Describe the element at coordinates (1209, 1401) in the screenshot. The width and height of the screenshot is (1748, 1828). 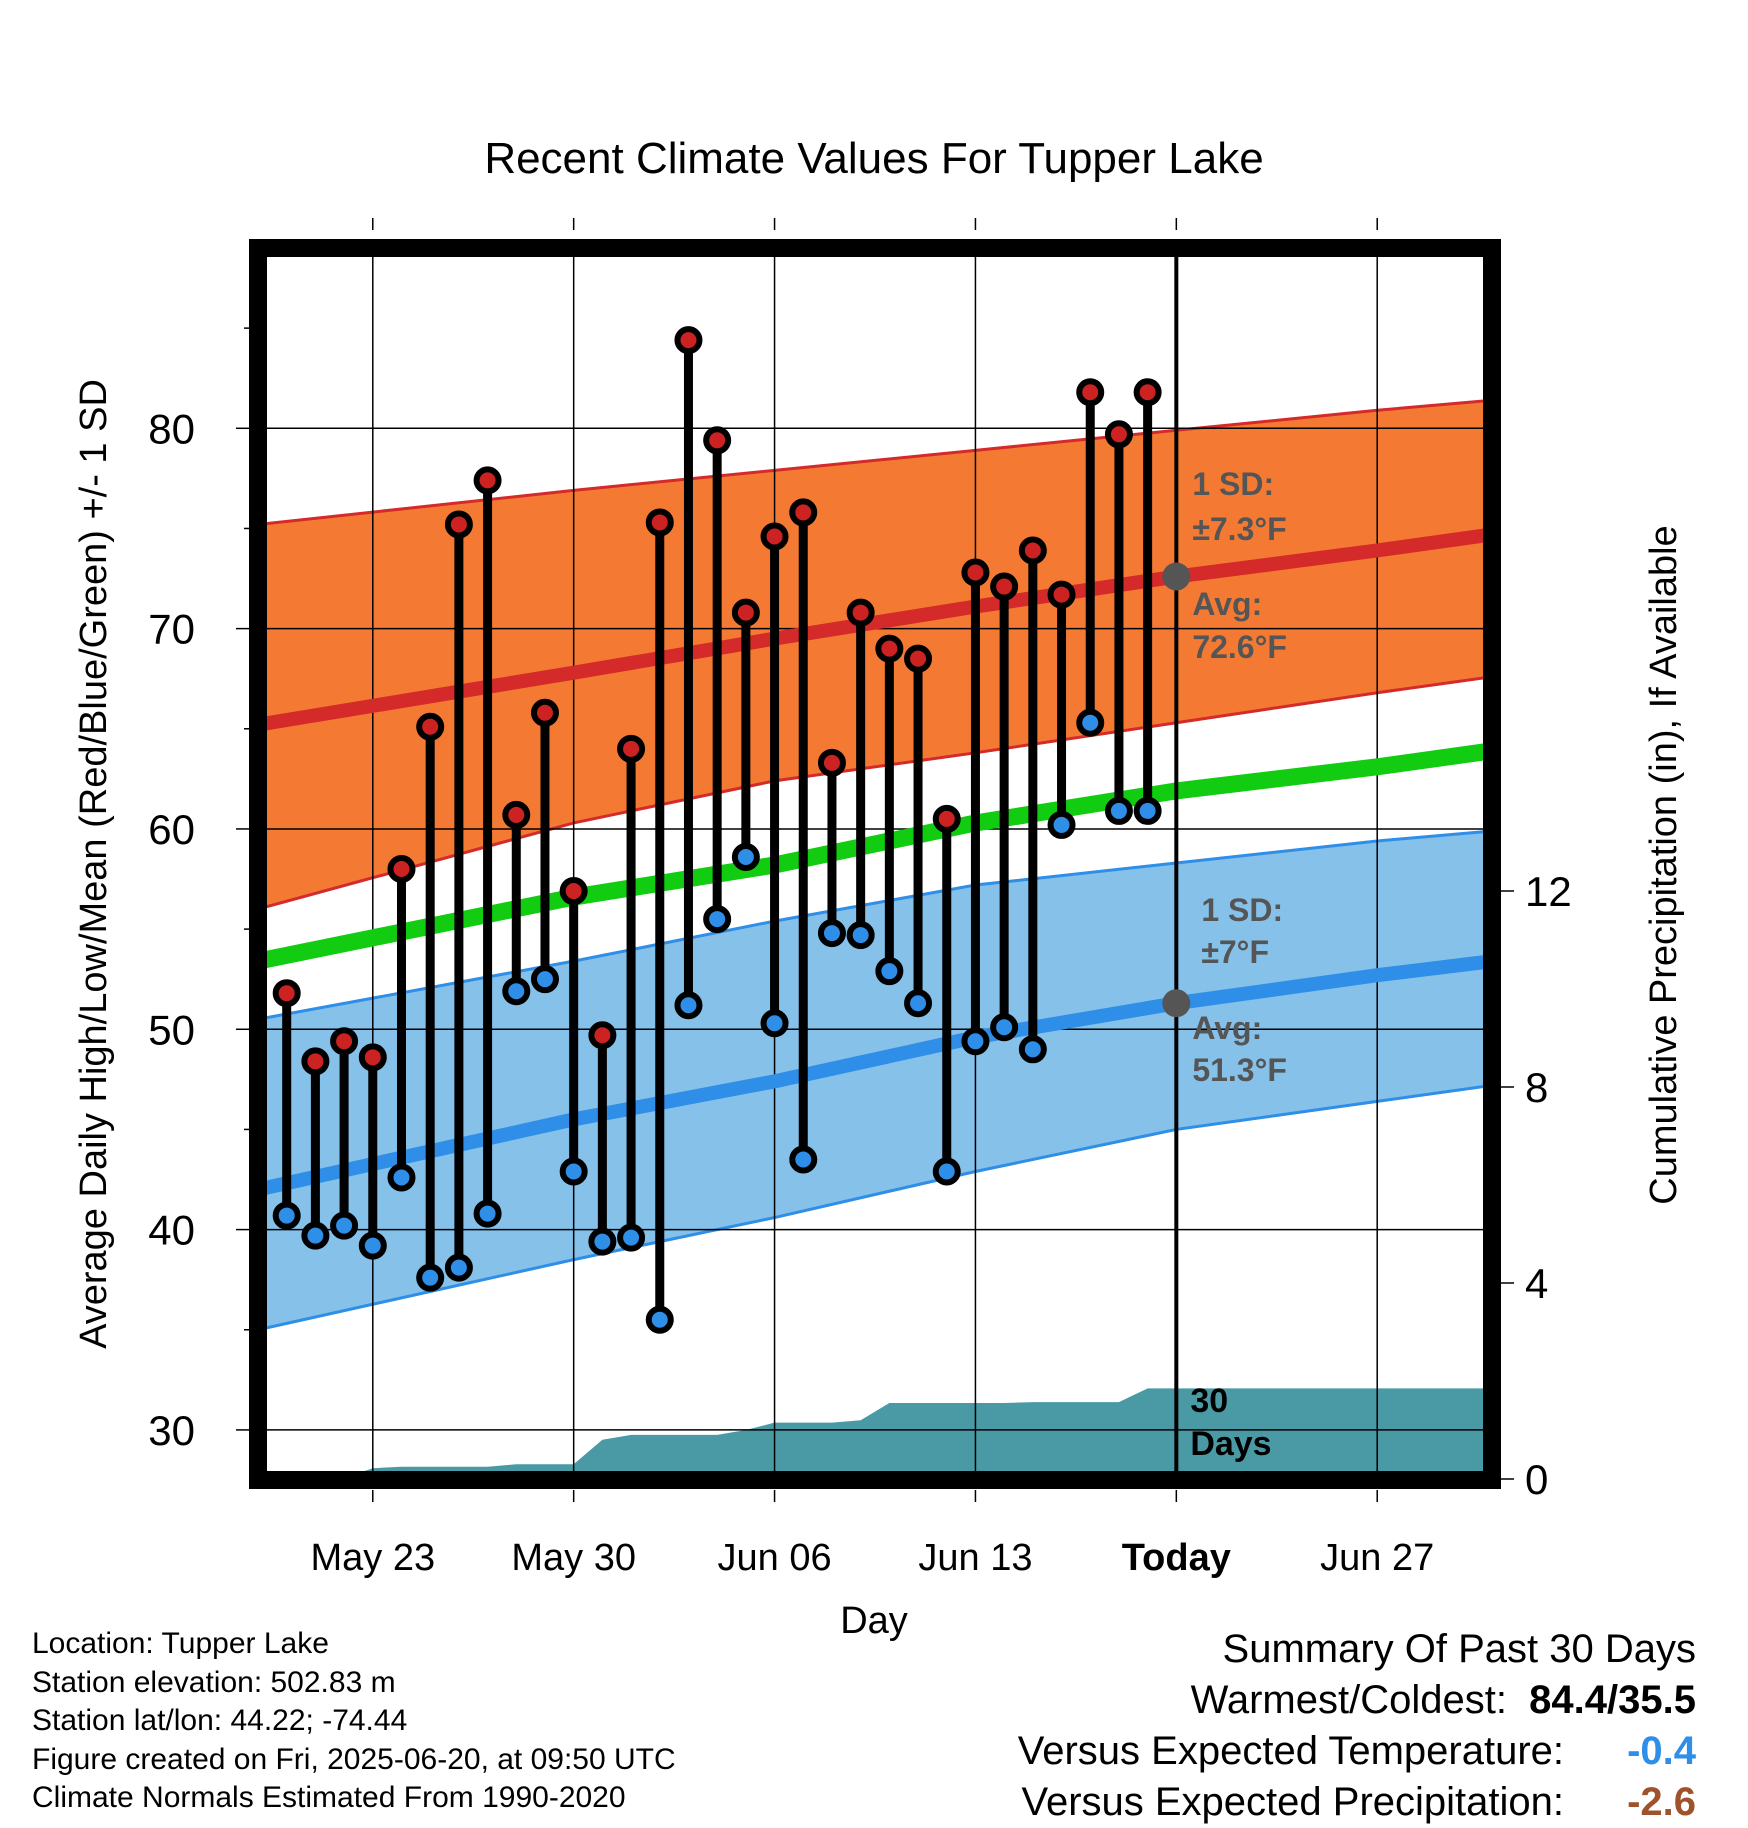
I see `days-label-number: 30` at that location.